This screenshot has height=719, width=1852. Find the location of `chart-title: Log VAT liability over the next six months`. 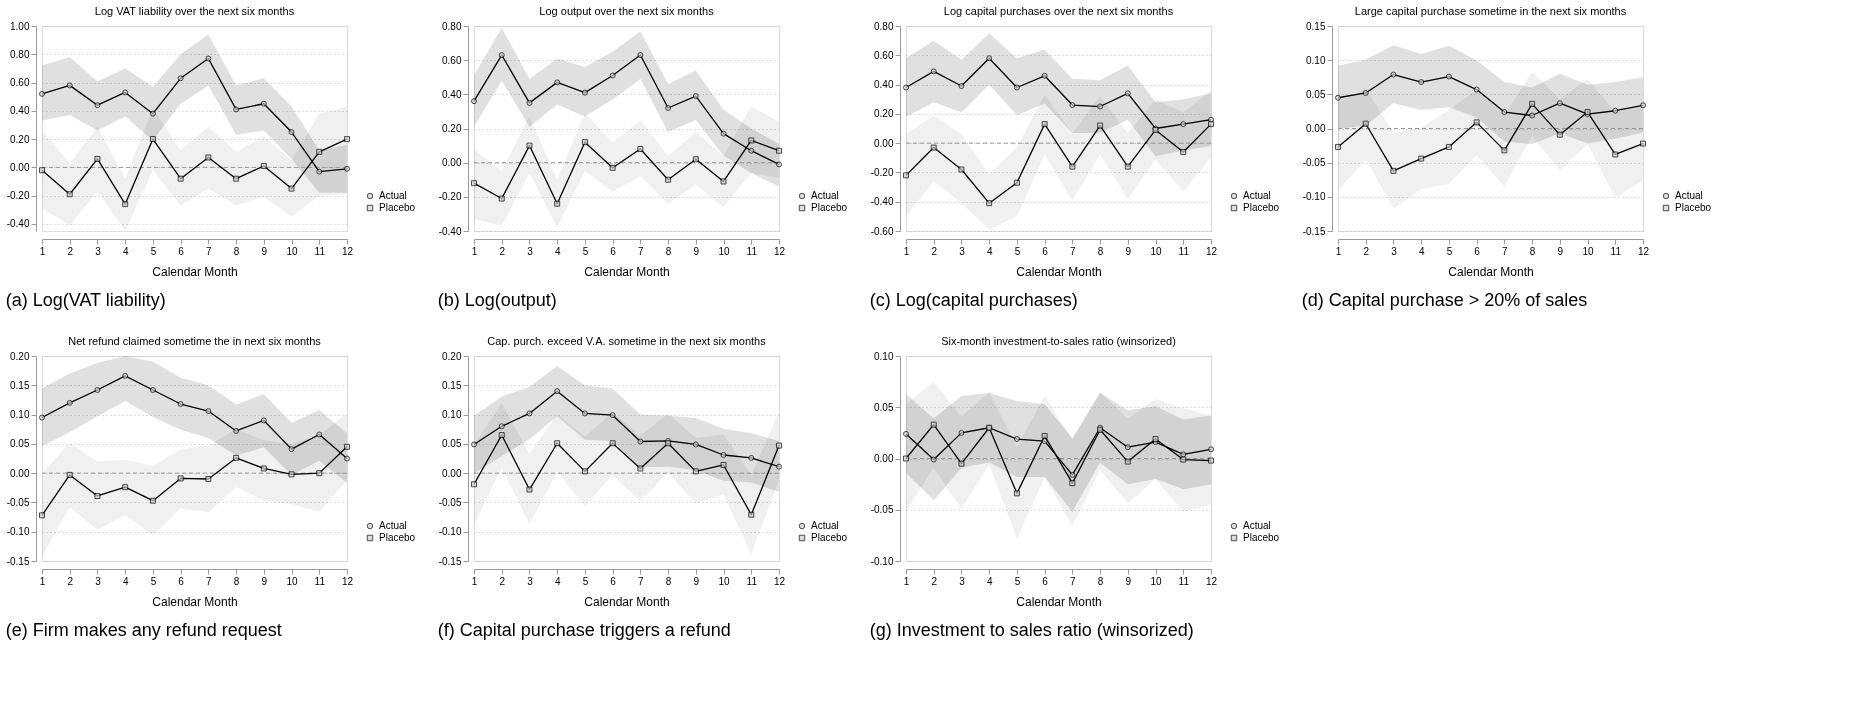

chart-title: Log VAT liability over the next six months is located at coordinates (194, 11).